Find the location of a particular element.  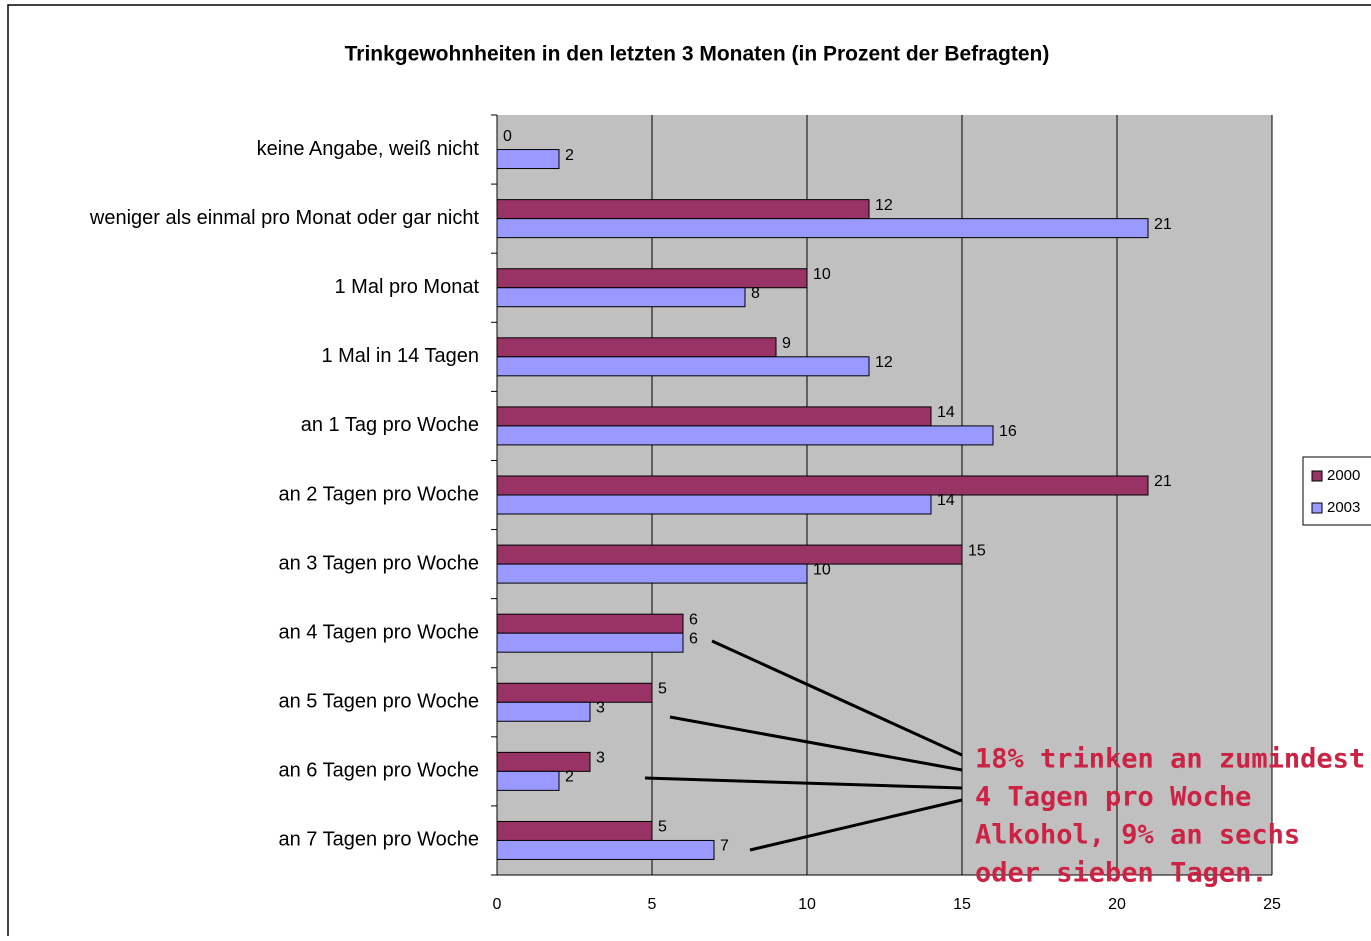

value-label: 16 is located at coordinates (1008, 431).